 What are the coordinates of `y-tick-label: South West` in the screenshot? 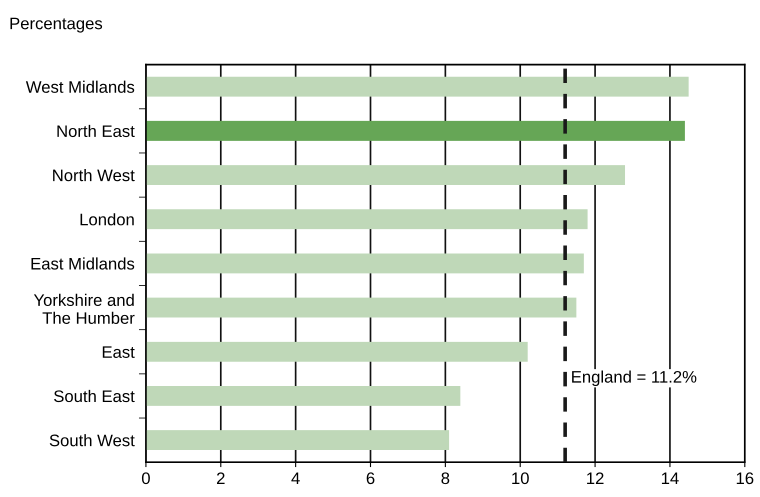 It's located at (92, 440).